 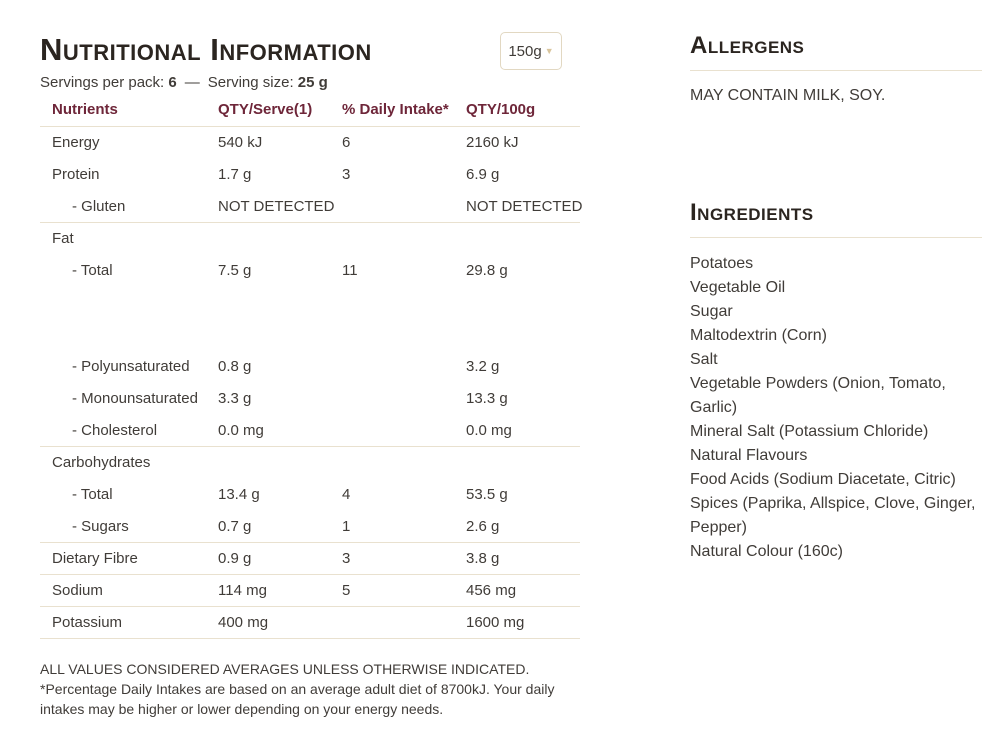 I want to click on qty-100g-value: 456 mg, so click(x=491, y=590).